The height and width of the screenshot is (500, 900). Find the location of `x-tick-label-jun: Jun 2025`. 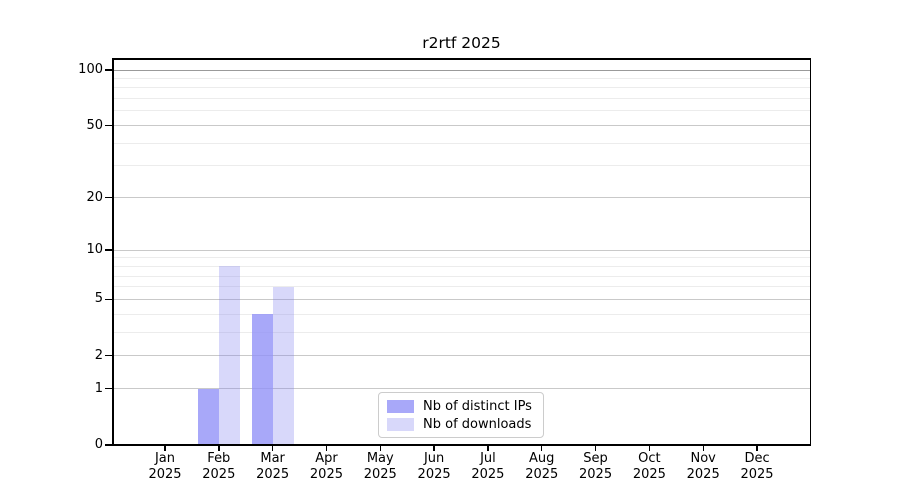

x-tick-label-jun: Jun 2025 is located at coordinates (434, 467).